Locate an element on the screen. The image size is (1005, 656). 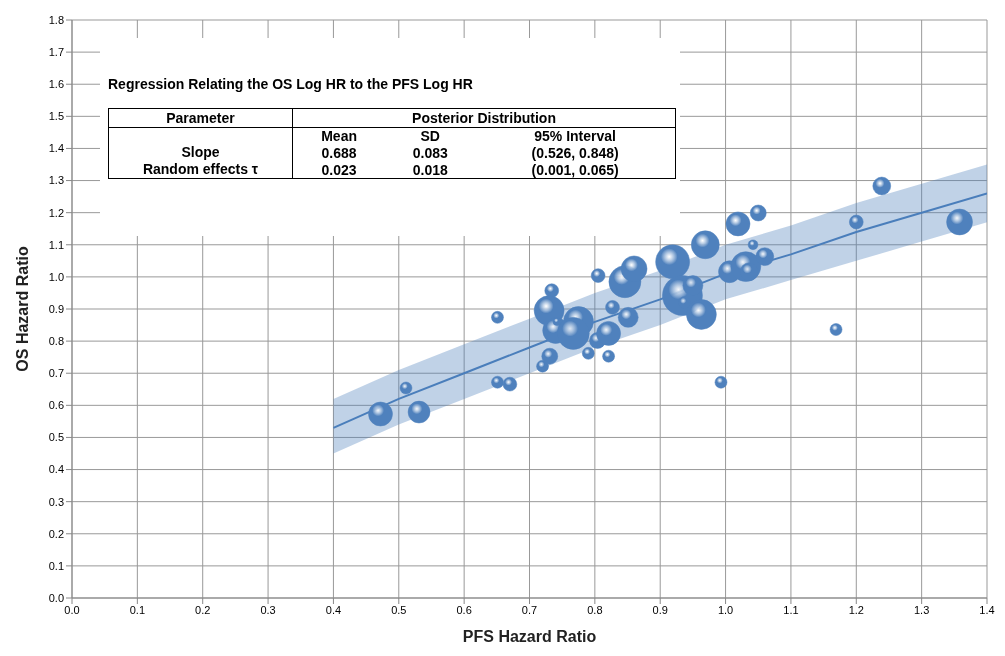
y-tick-label: 1.3 is located at coordinates (56, 180).